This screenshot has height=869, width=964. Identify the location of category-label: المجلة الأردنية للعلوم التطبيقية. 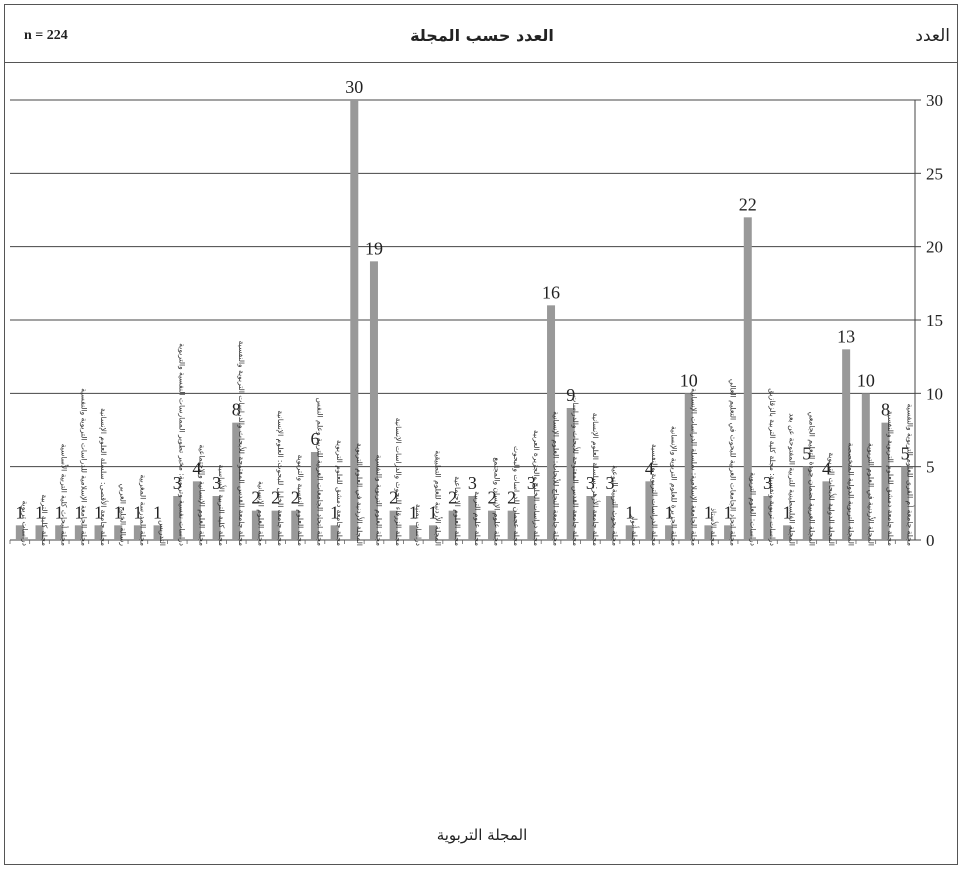
(438, 498).